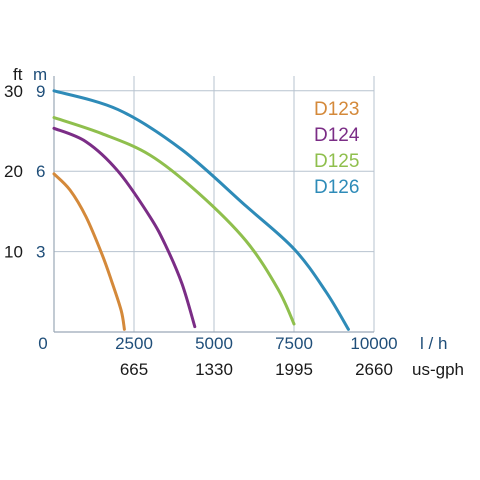 The height and width of the screenshot is (480, 480). Describe the element at coordinates (336, 161) in the screenshot. I see `legend-entry-d125: D125` at that location.